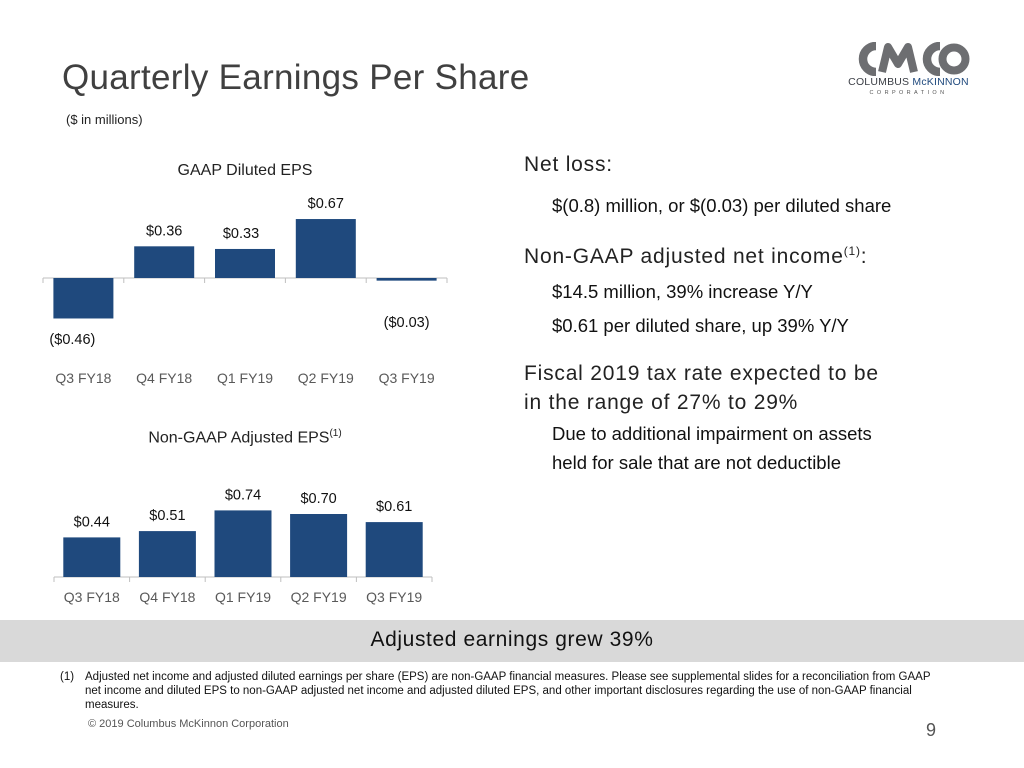 Image resolution: width=1024 pixels, height=768 pixels. Describe the element at coordinates (241, 234) in the screenshot. I see `data-label: $0.33` at that location.